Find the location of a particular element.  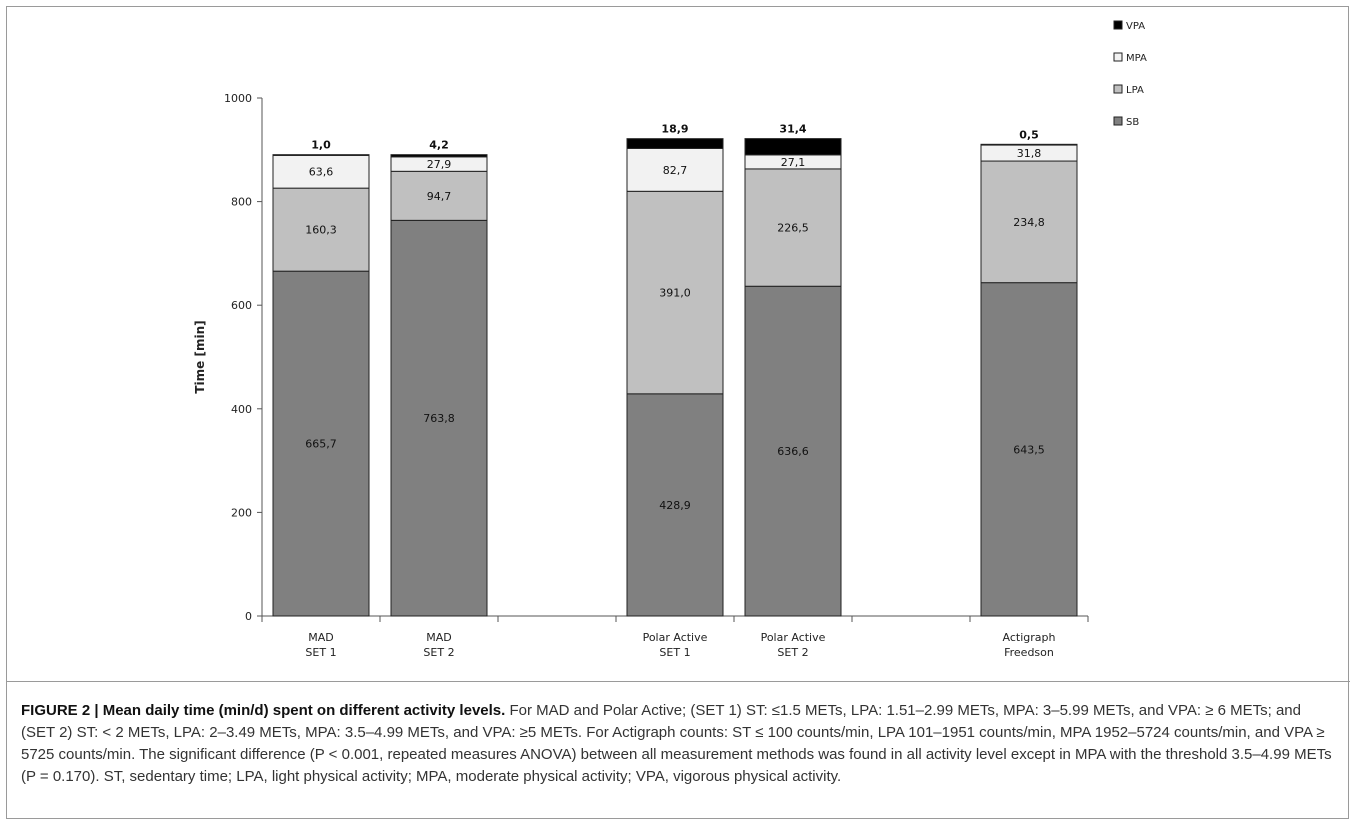

data-label-mpa: 63,6 is located at coordinates (321, 172).